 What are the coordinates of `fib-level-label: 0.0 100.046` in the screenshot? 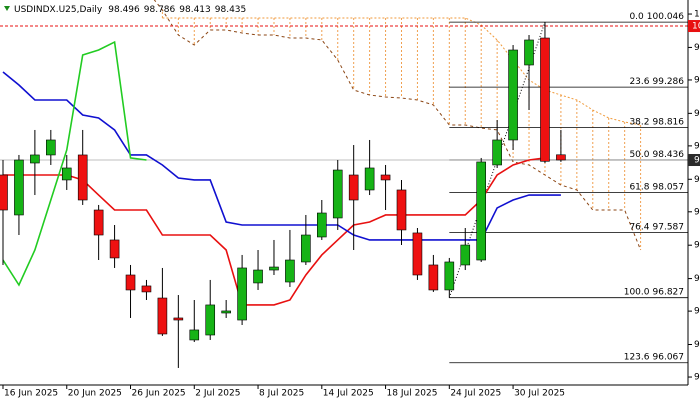 It's located at (656, 17).